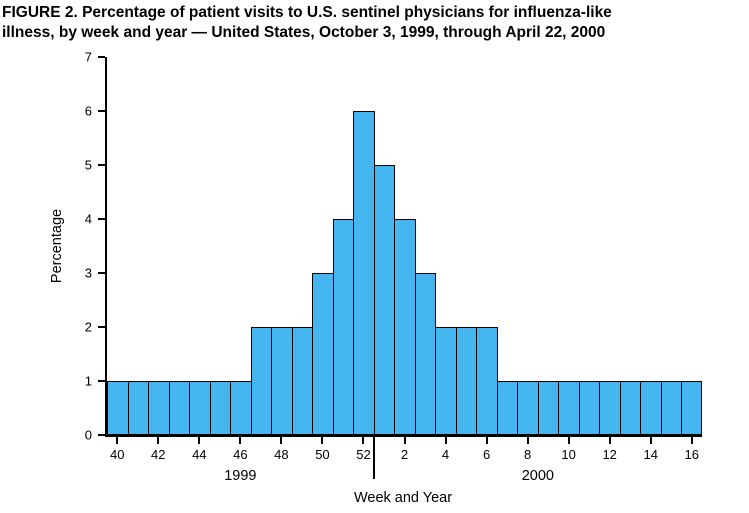 This screenshot has width=749, height=513. What do you see at coordinates (322, 454) in the screenshot?
I see `x-tick-label-50: 50` at bounding box center [322, 454].